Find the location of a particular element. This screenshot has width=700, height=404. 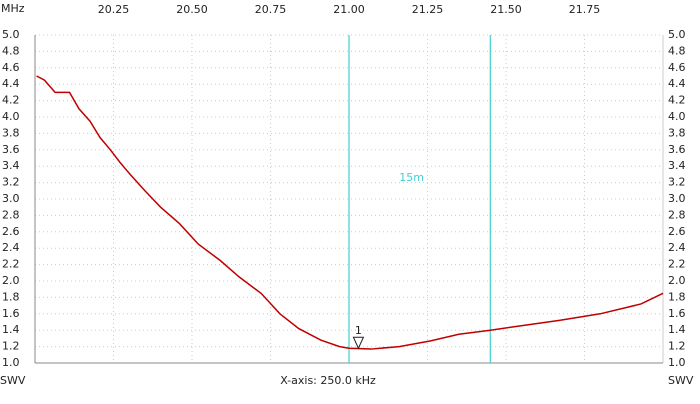

y-tick-label-right: 3.2 is located at coordinates (677, 182).